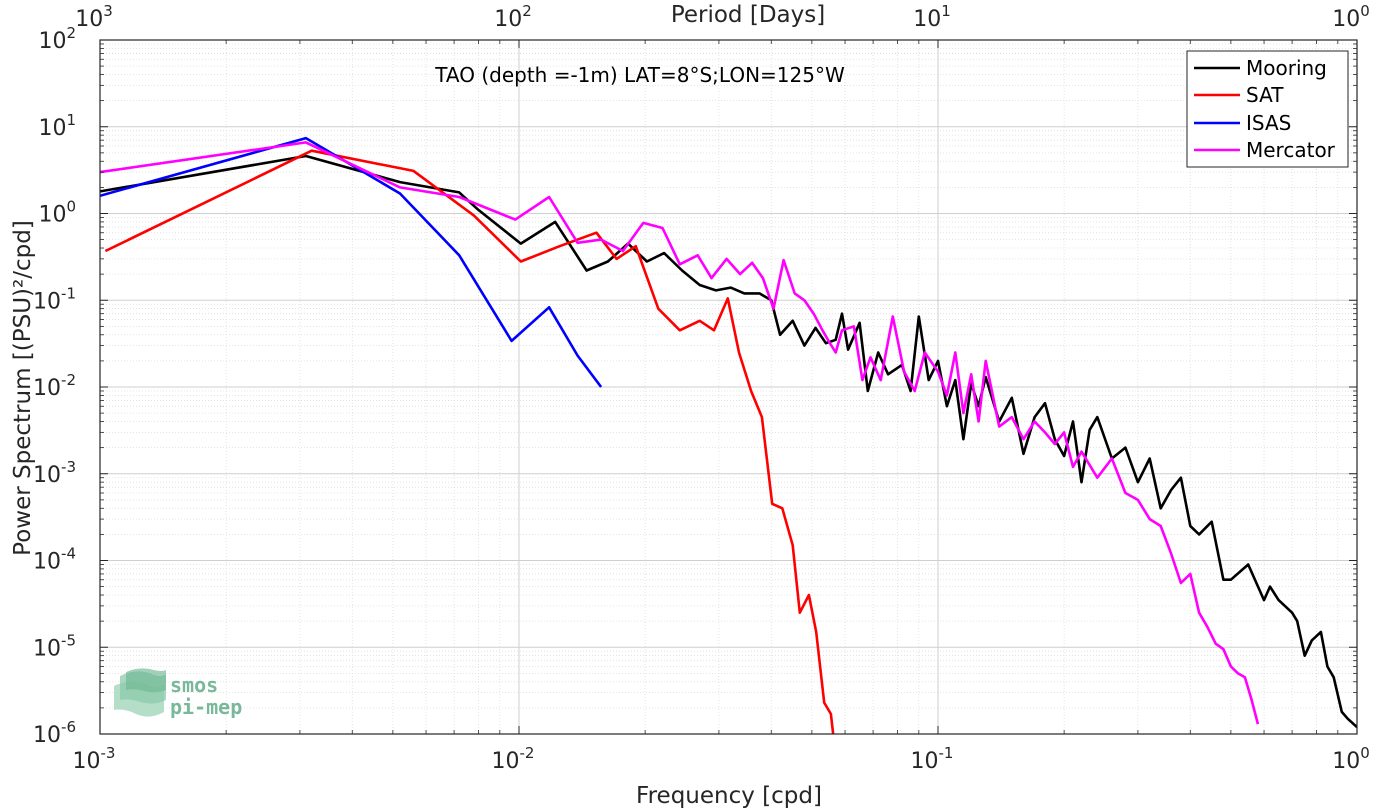  I want to click on y-tick-label: 10², so click(57, 39).